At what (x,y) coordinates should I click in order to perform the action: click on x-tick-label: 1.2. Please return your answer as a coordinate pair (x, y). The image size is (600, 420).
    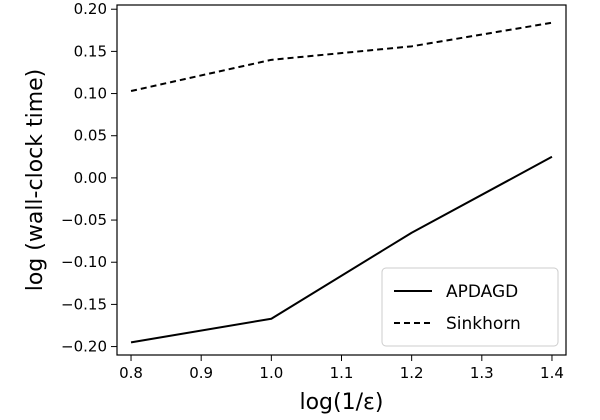
    Looking at the image, I should click on (412, 373).